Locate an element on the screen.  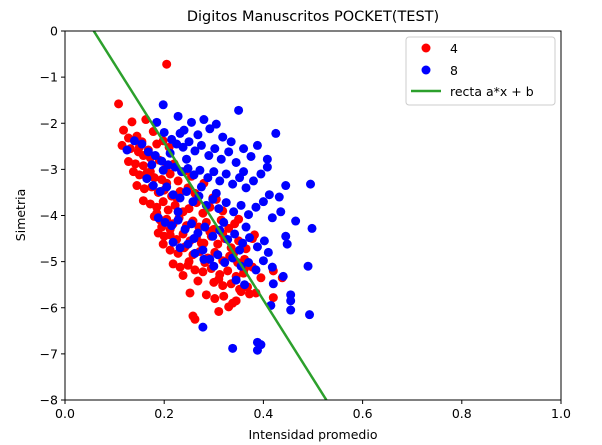
y-tick-label: −8 is located at coordinates (49, 400).